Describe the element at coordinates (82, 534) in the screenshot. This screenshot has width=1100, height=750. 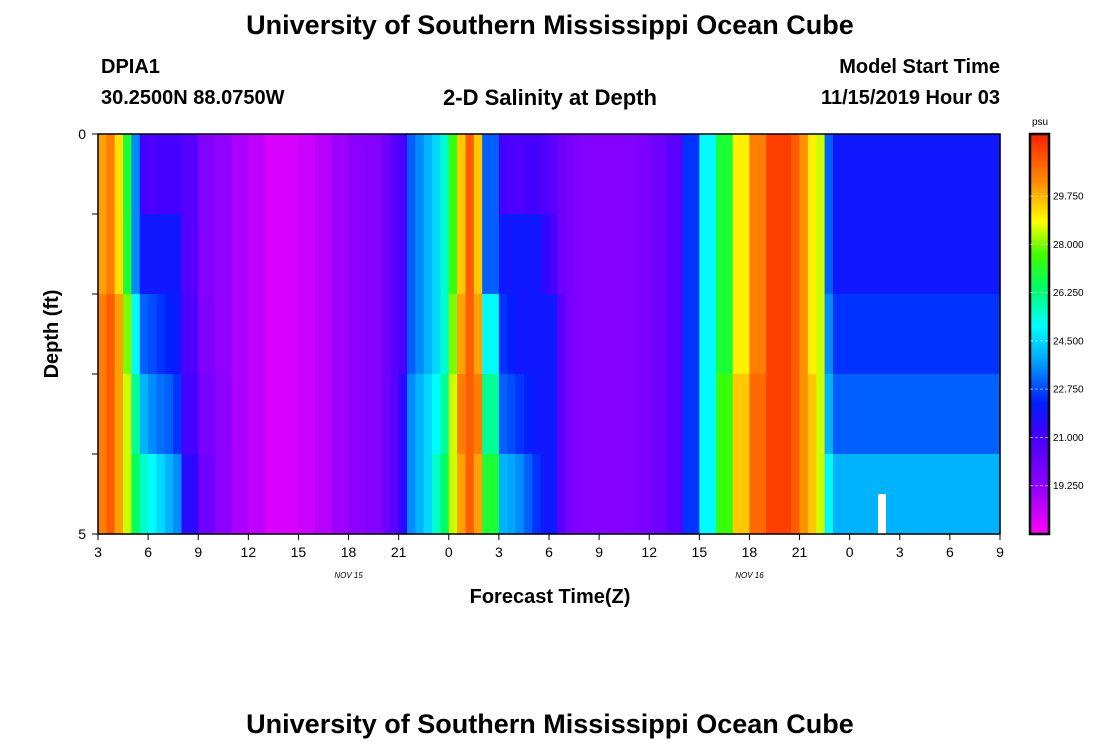
I see `y-tick-label: 5` at that location.